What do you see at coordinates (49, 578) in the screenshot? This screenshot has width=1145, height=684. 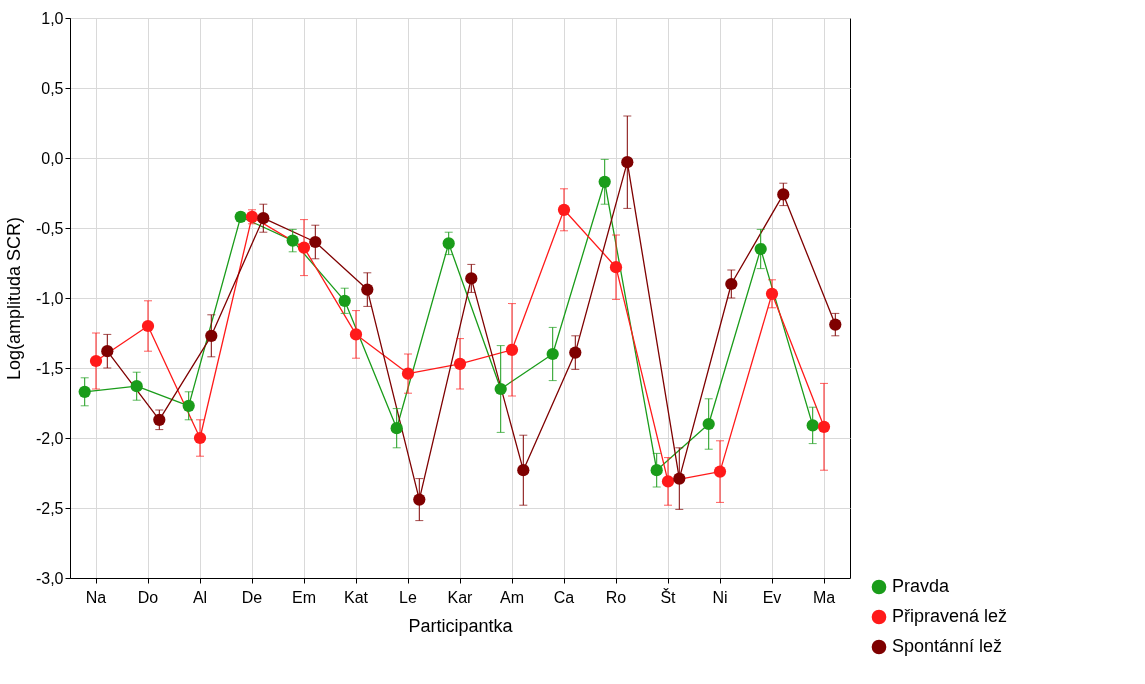 I see `y-tick-label: -3,0` at bounding box center [49, 578].